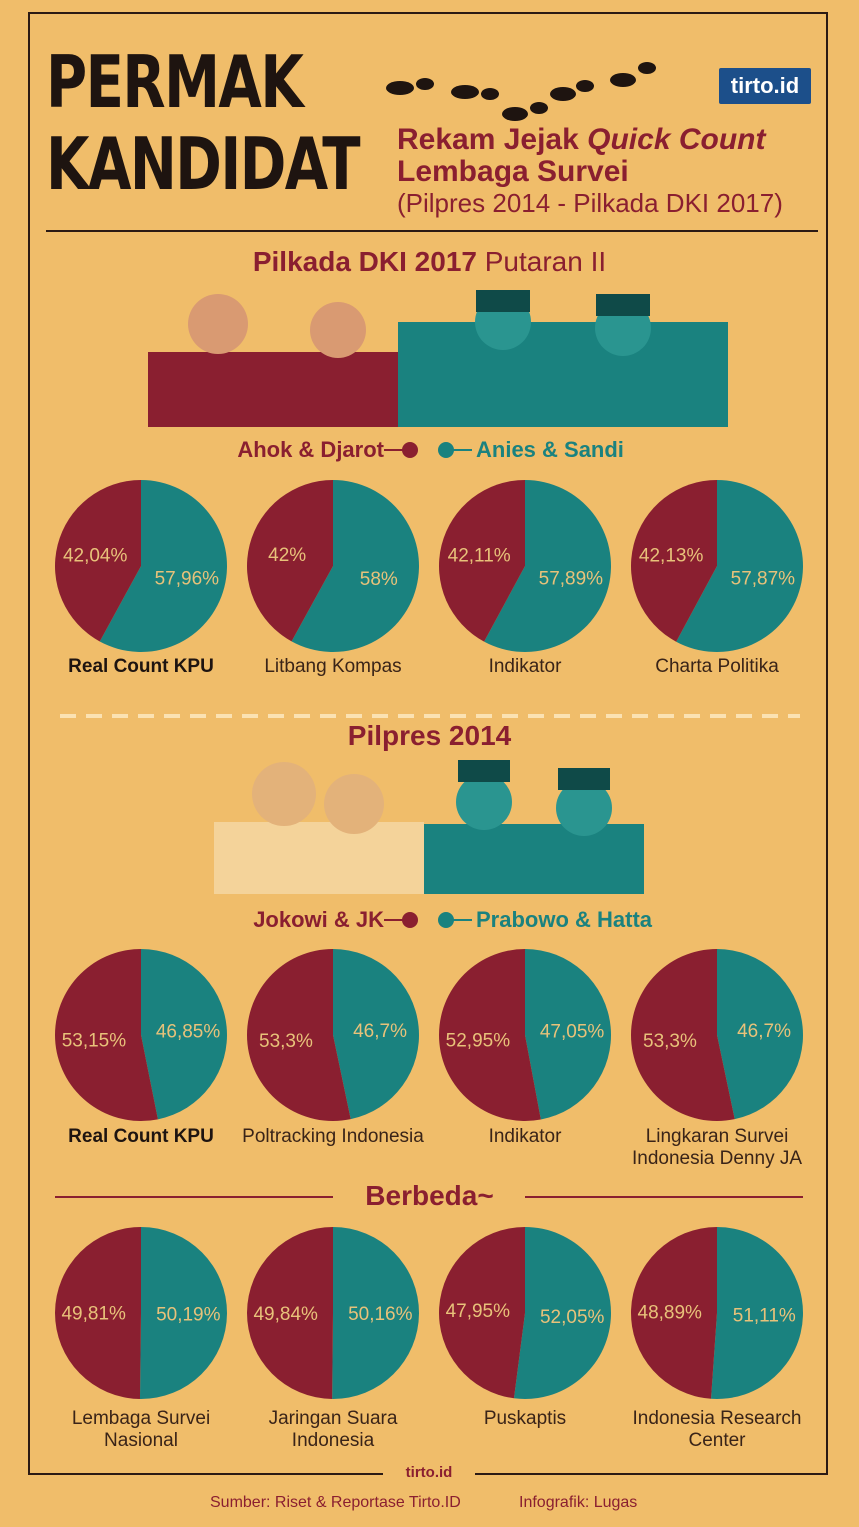 Image resolution: width=859 pixels, height=1527 pixels. What do you see at coordinates (764, 1031) in the screenshot?
I see `pie-1-3-label-teal: 46,7%` at bounding box center [764, 1031].